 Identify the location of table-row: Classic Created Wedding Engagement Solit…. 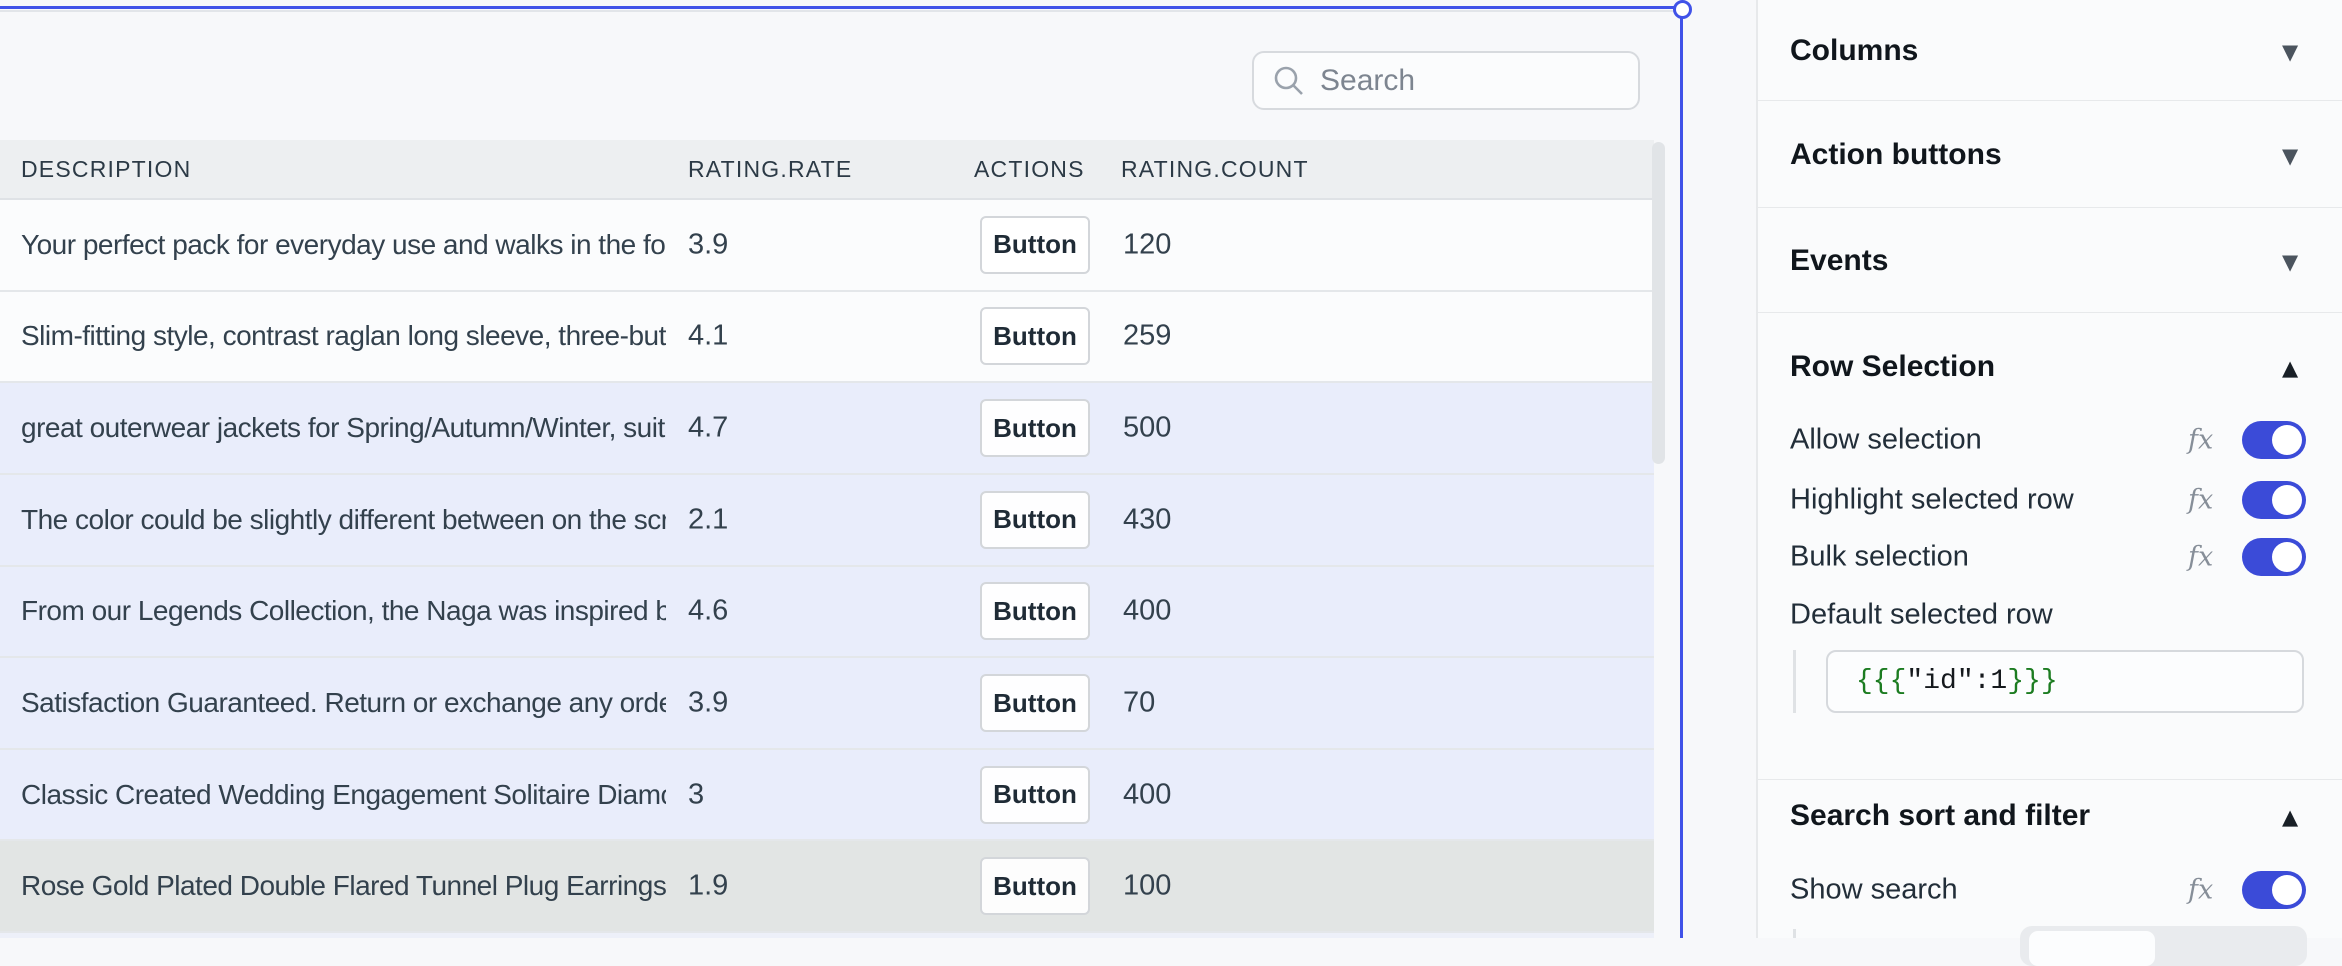
(827, 795).